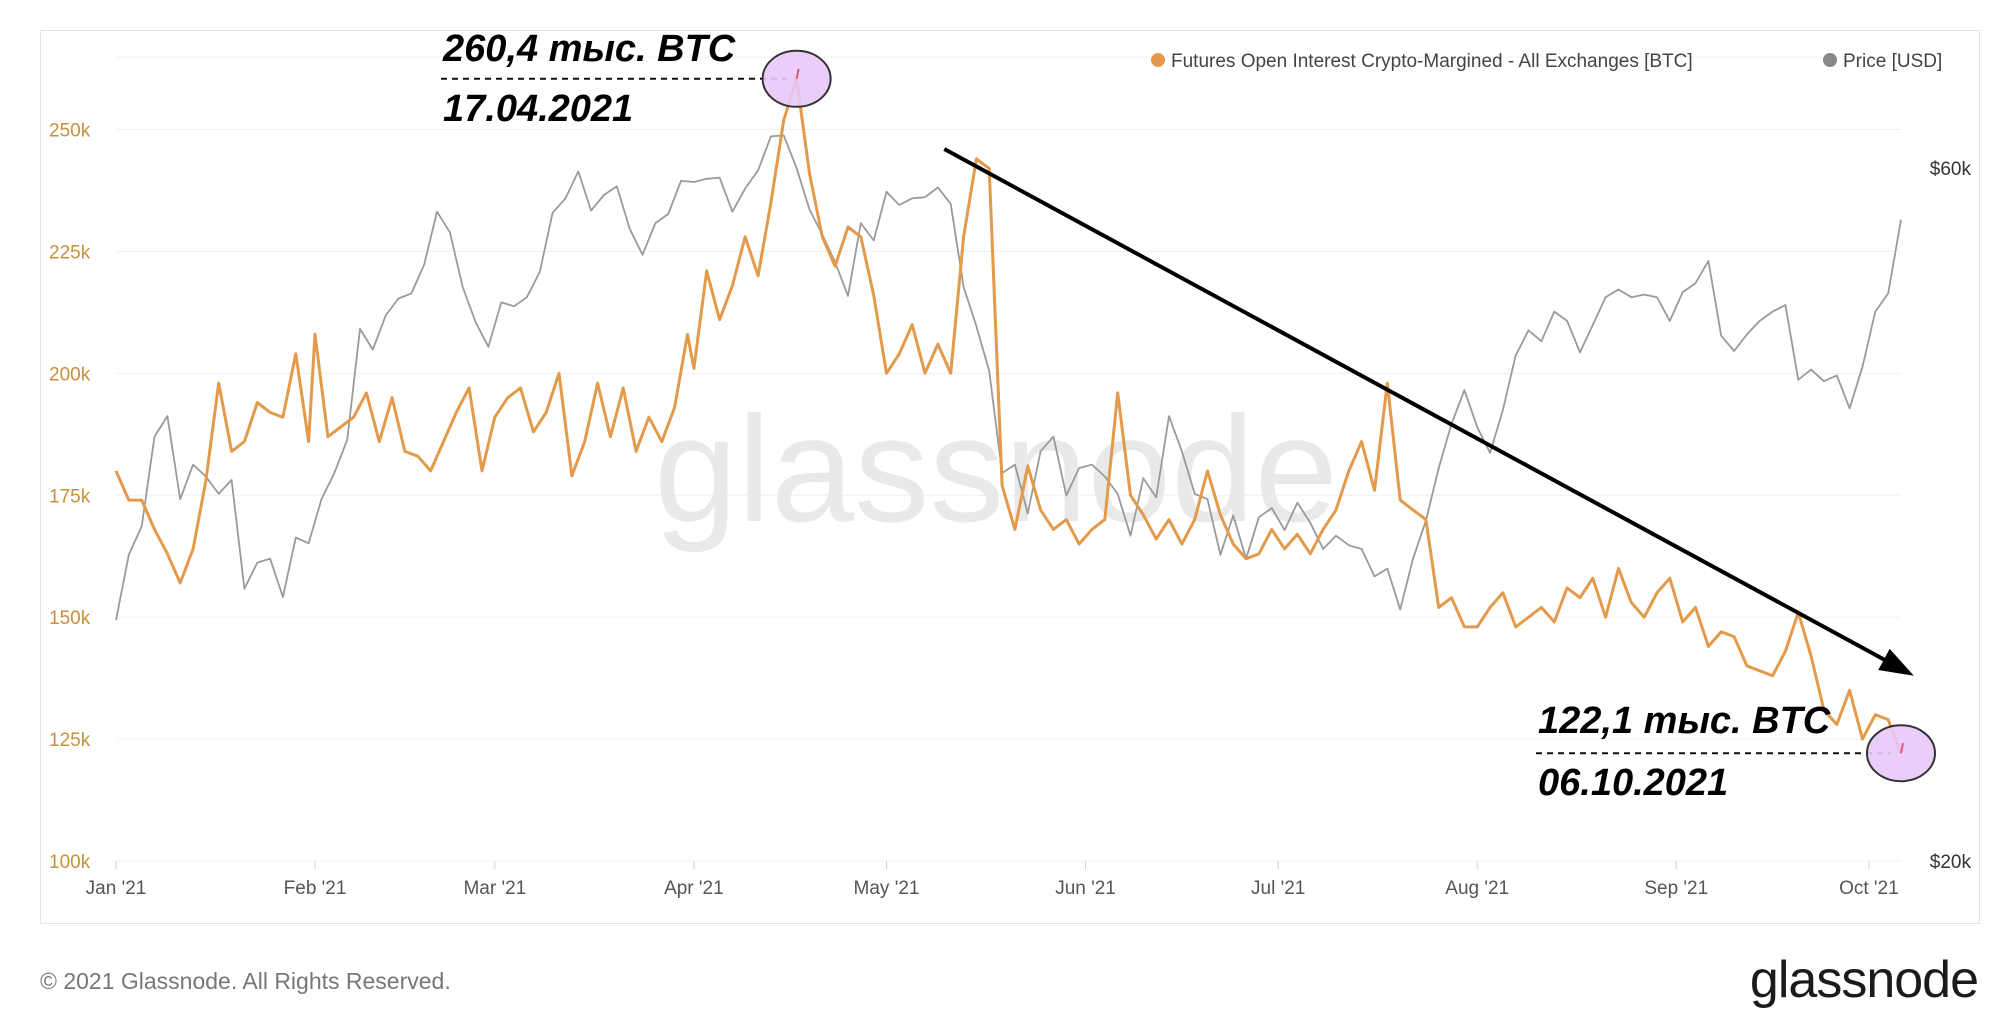 The width and height of the screenshot is (2000, 1021). What do you see at coordinates (70, 740) in the screenshot?
I see `y-left-tick-label: 125k` at bounding box center [70, 740].